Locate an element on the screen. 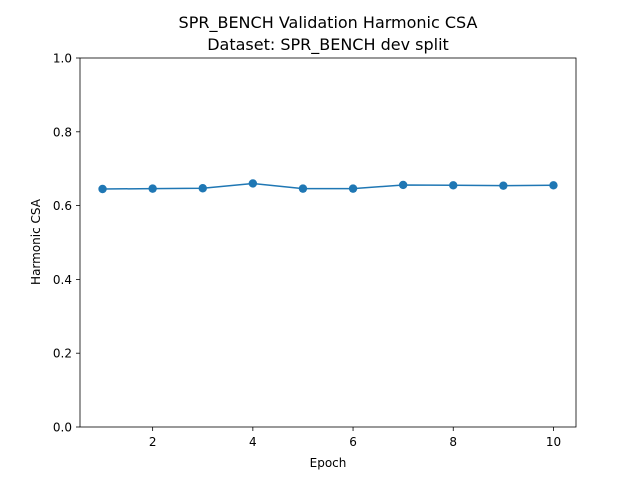 This screenshot has height=480, width=640. y-tick-label: 0.8 is located at coordinates (62, 132).